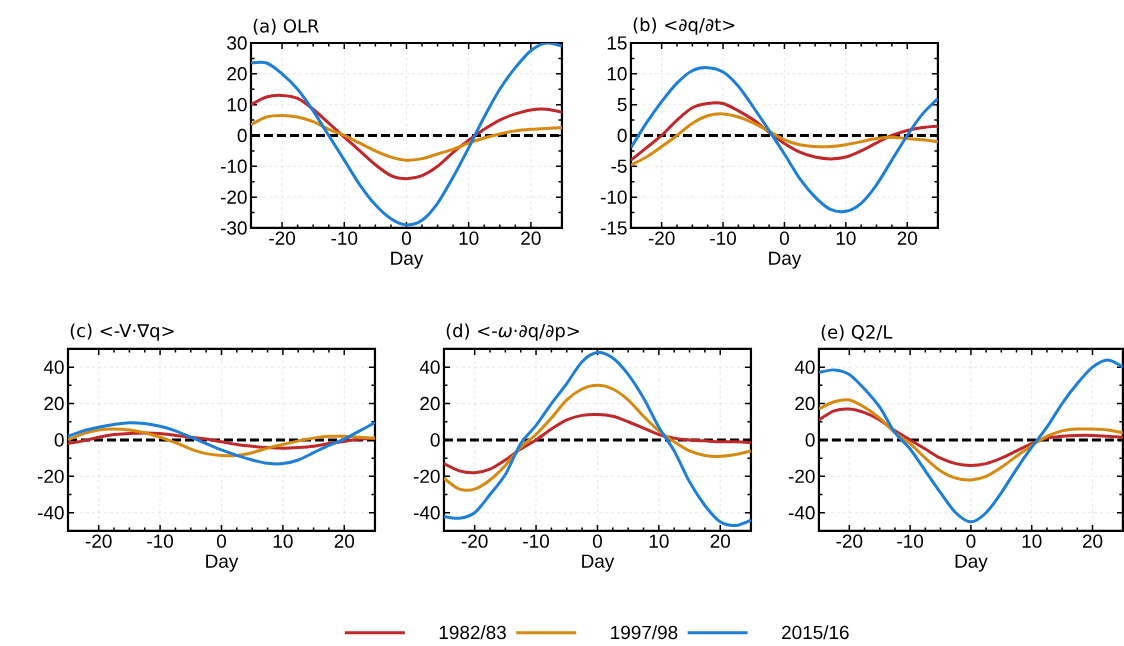 The width and height of the screenshot is (1124, 646). I want to click on chart-title: (c) <-V·∇q>, so click(122, 332).